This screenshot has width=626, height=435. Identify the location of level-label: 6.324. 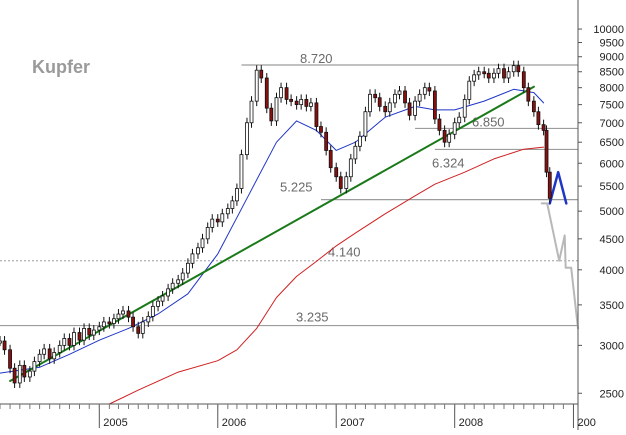
(448, 162).